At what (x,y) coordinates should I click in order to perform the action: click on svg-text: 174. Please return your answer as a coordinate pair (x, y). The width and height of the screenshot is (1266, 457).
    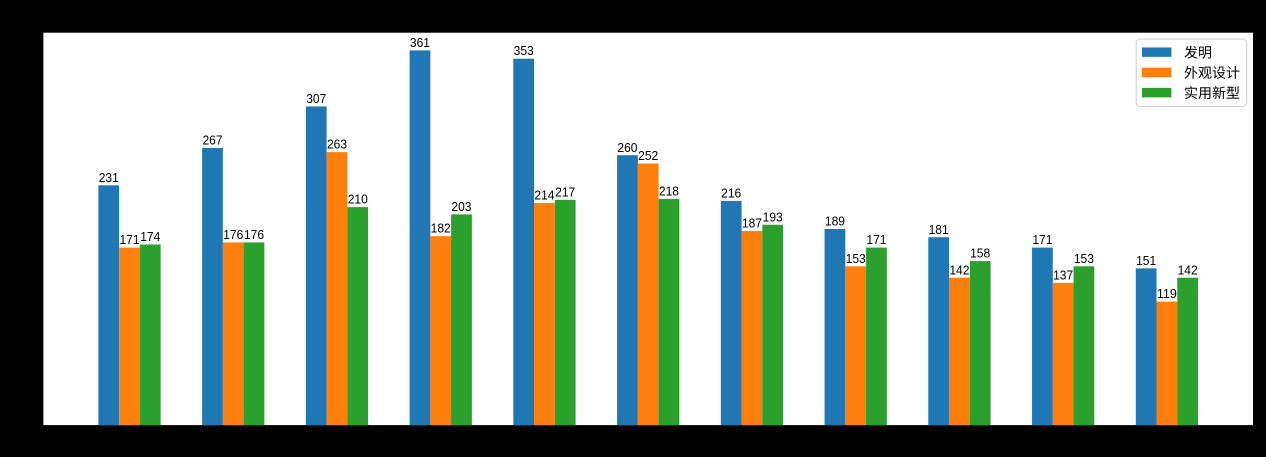
    Looking at the image, I should click on (150, 236).